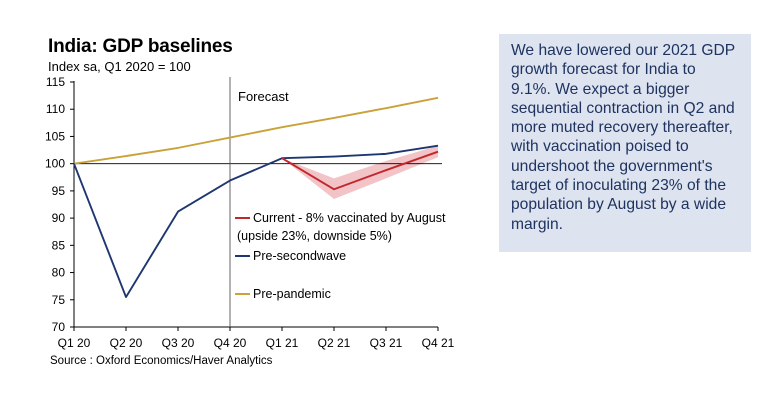 This screenshot has width=759, height=411. Describe the element at coordinates (59, 327) in the screenshot. I see `y-tick-label: 70` at that location.